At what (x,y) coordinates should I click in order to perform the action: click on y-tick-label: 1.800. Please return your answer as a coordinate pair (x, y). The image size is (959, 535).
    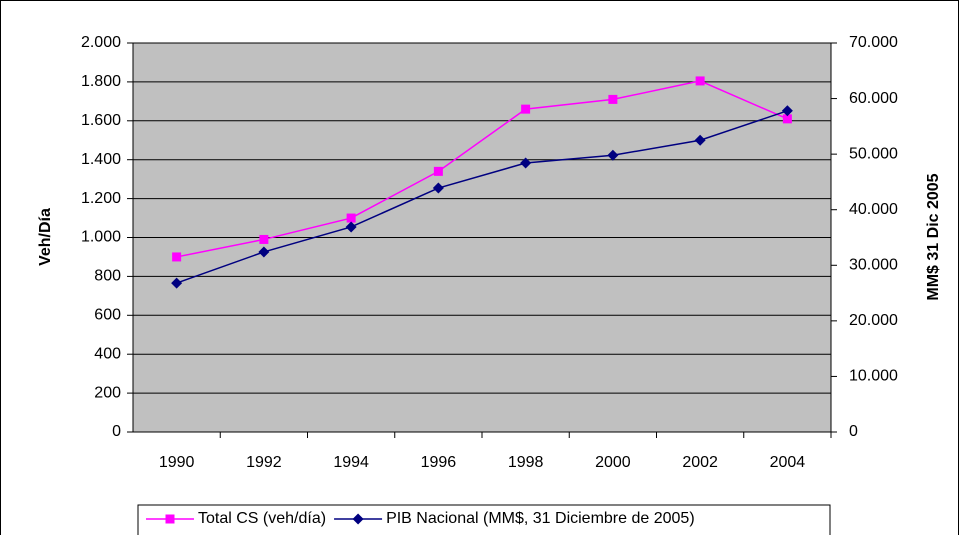
    Looking at the image, I should click on (101, 81).